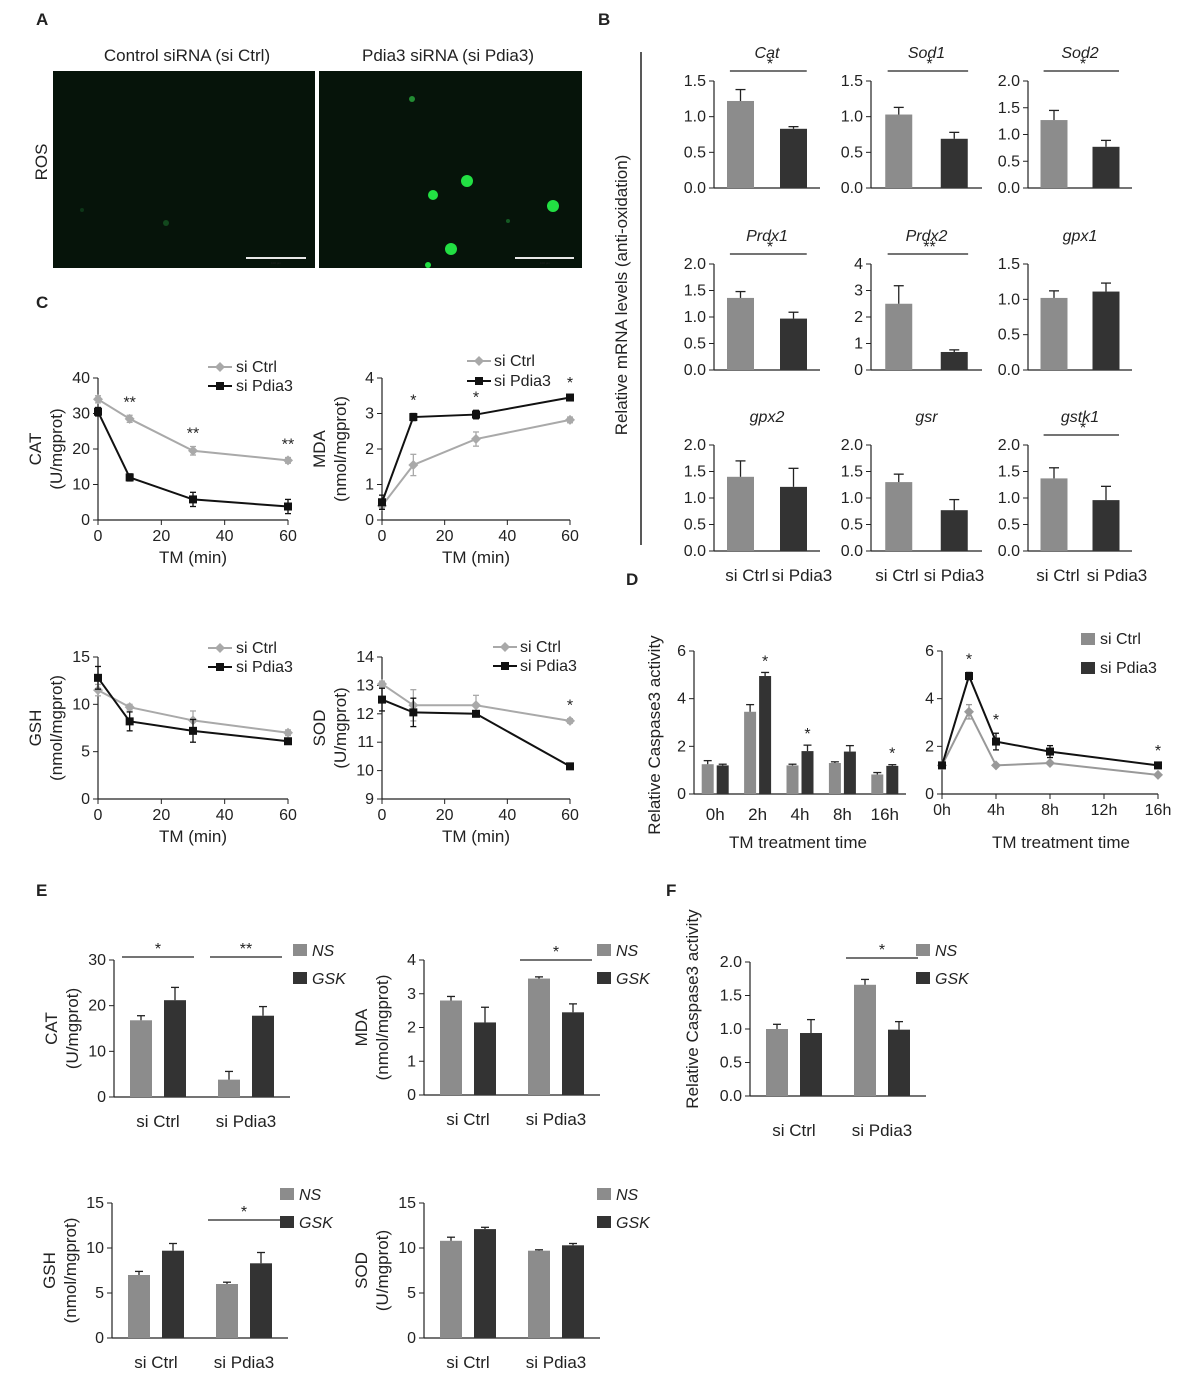  I want to click on y-tick-label: 1, so click(411, 1061).